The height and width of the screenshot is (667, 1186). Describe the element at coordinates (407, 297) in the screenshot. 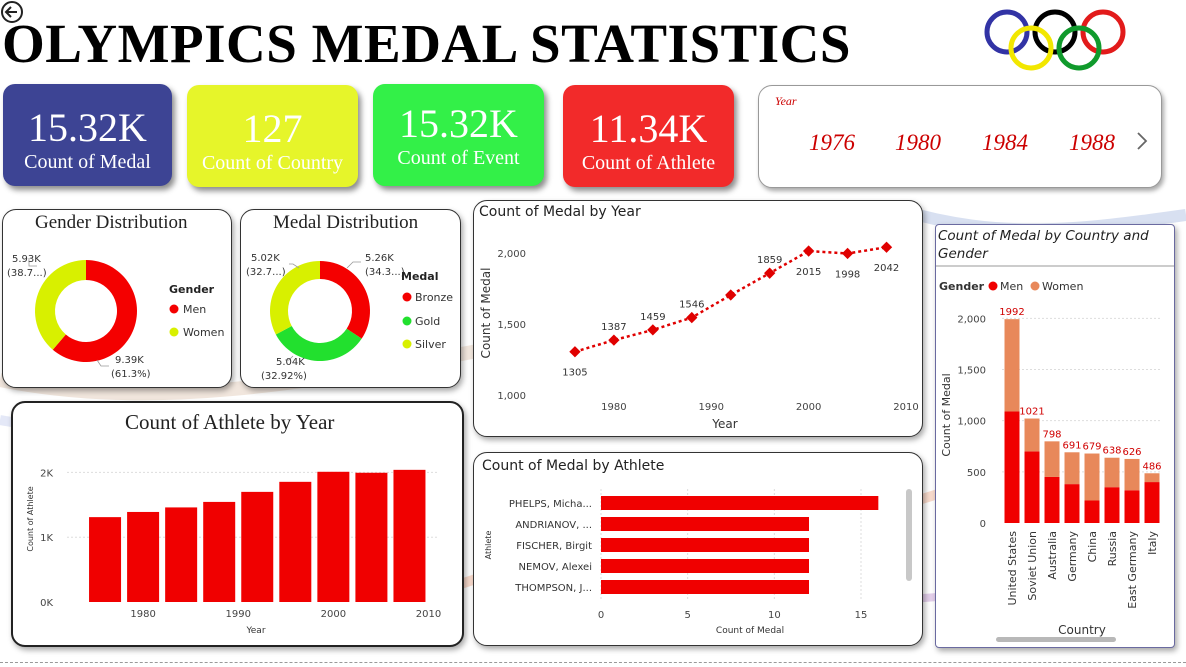

I see `legend-marker-bronze` at that location.